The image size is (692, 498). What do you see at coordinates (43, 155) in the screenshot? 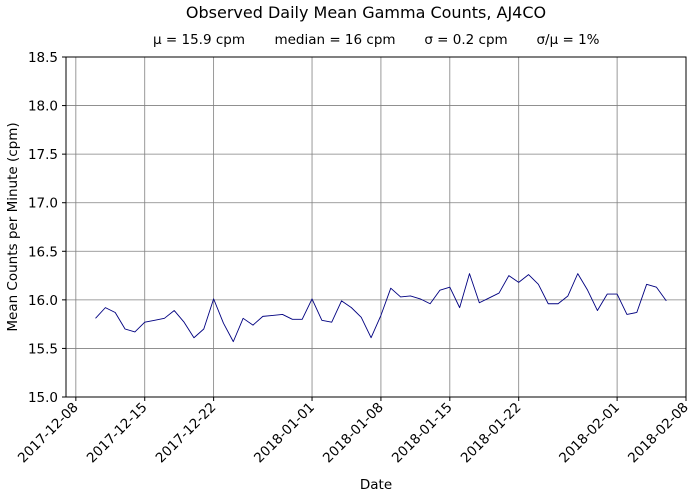
I see `y-tick-label: 17.5` at bounding box center [43, 155].